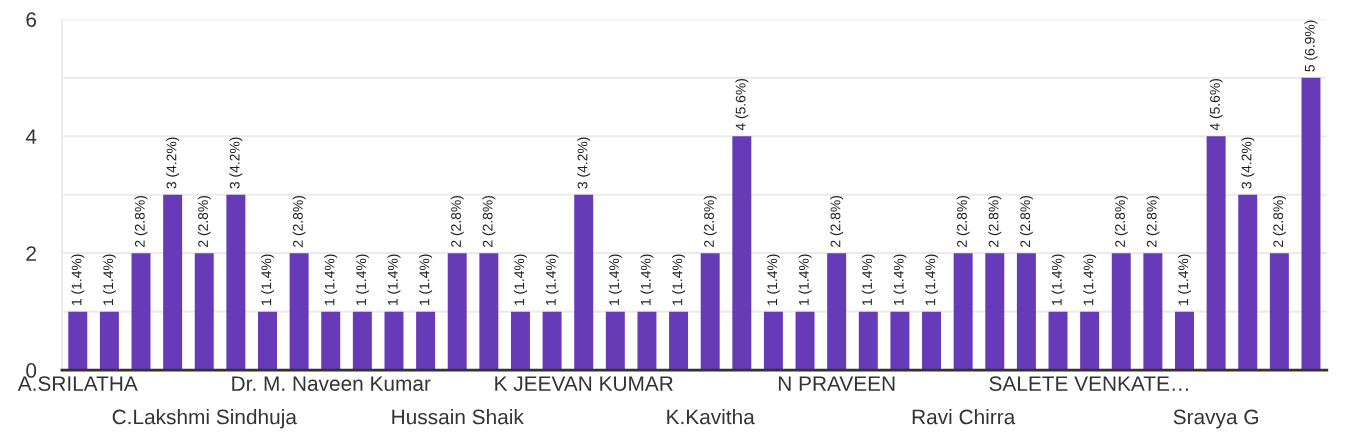  Describe the element at coordinates (1215, 419) in the screenshot. I see `x-tick-label: Sravya G` at that location.